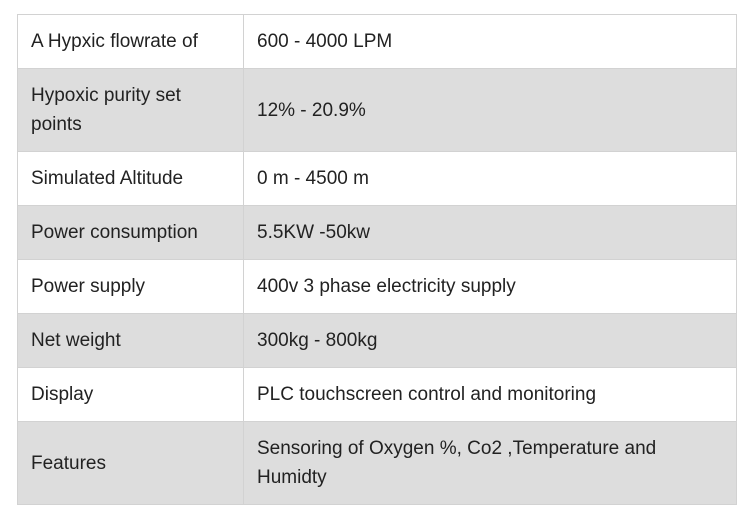 The width and height of the screenshot is (746, 517). Describe the element at coordinates (130, 286) in the screenshot. I see `spec-label: Power supply` at that location.